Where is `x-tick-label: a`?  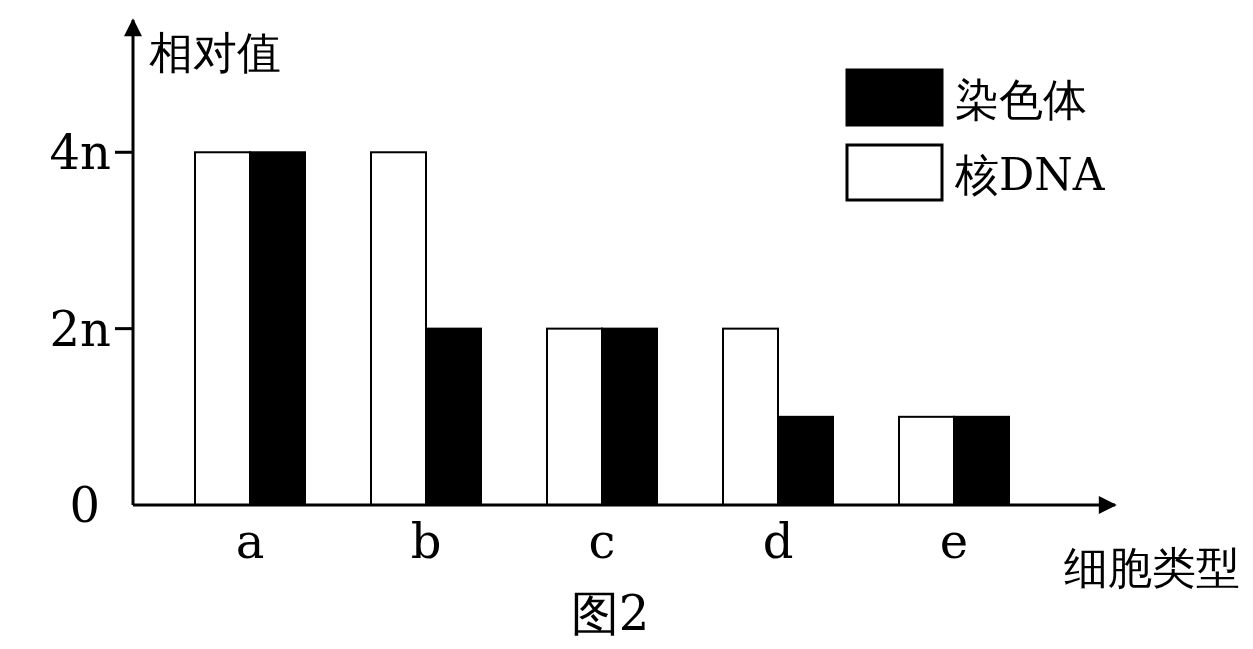 x-tick-label: a is located at coordinates (250, 541).